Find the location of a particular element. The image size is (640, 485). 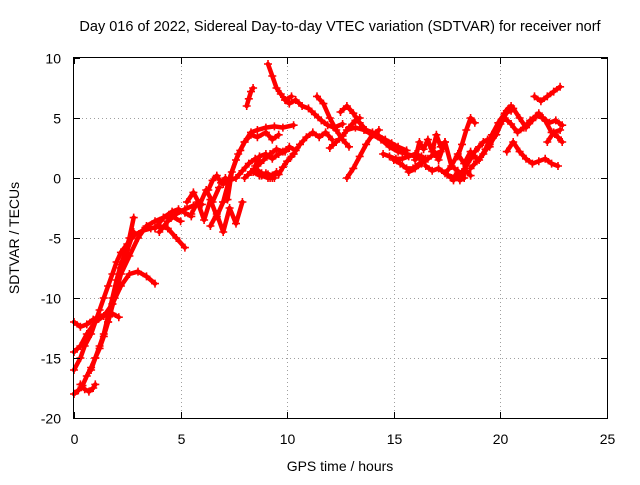

y-axis-label: SDTVAR / TECUs is located at coordinates (14, 238).